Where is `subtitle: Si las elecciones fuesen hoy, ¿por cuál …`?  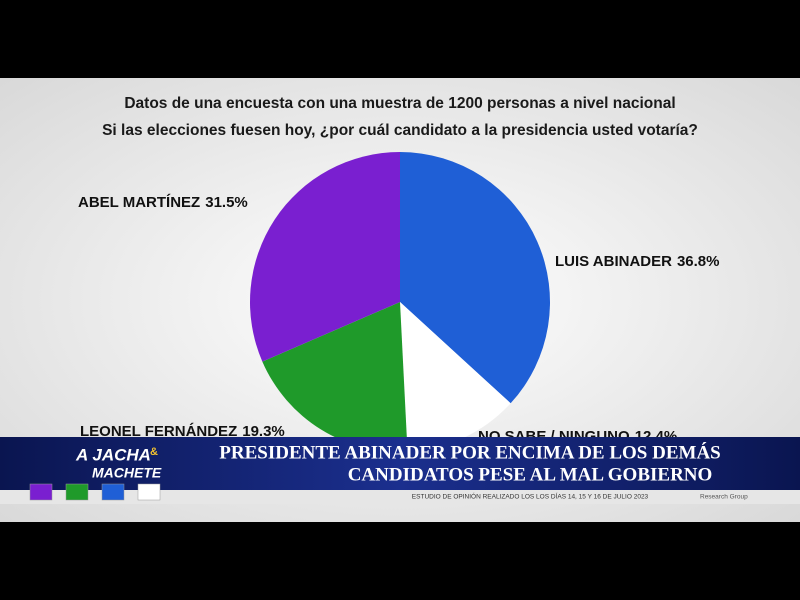
subtitle: Si las elecciones fuesen hoy, ¿por cuál … is located at coordinates (400, 130).